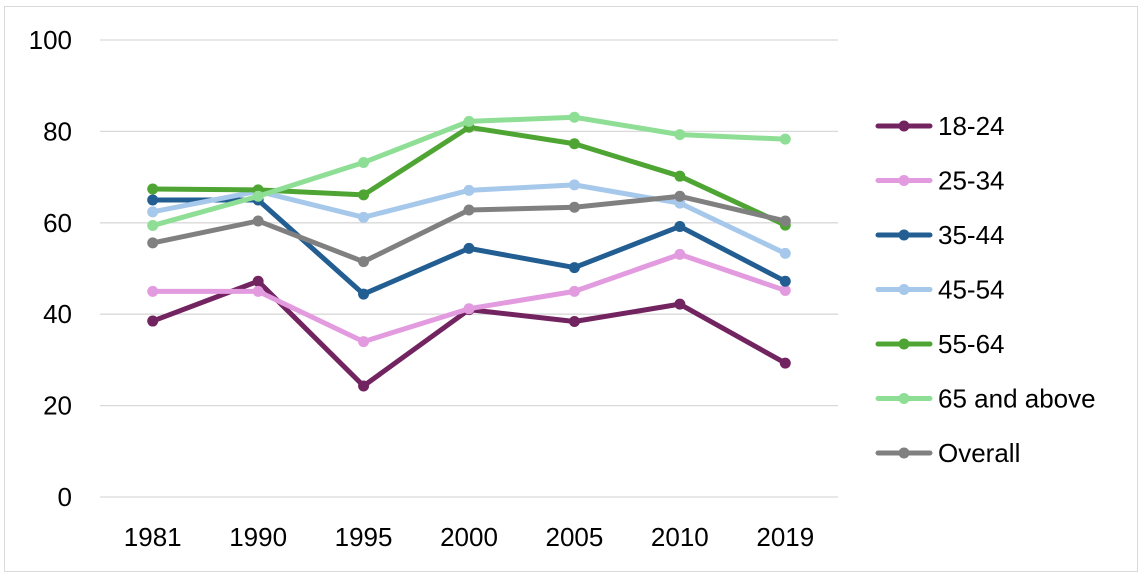 The height and width of the screenshot is (579, 1144). What do you see at coordinates (971, 235) in the screenshot?
I see `legend-label: 35-44` at bounding box center [971, 235].